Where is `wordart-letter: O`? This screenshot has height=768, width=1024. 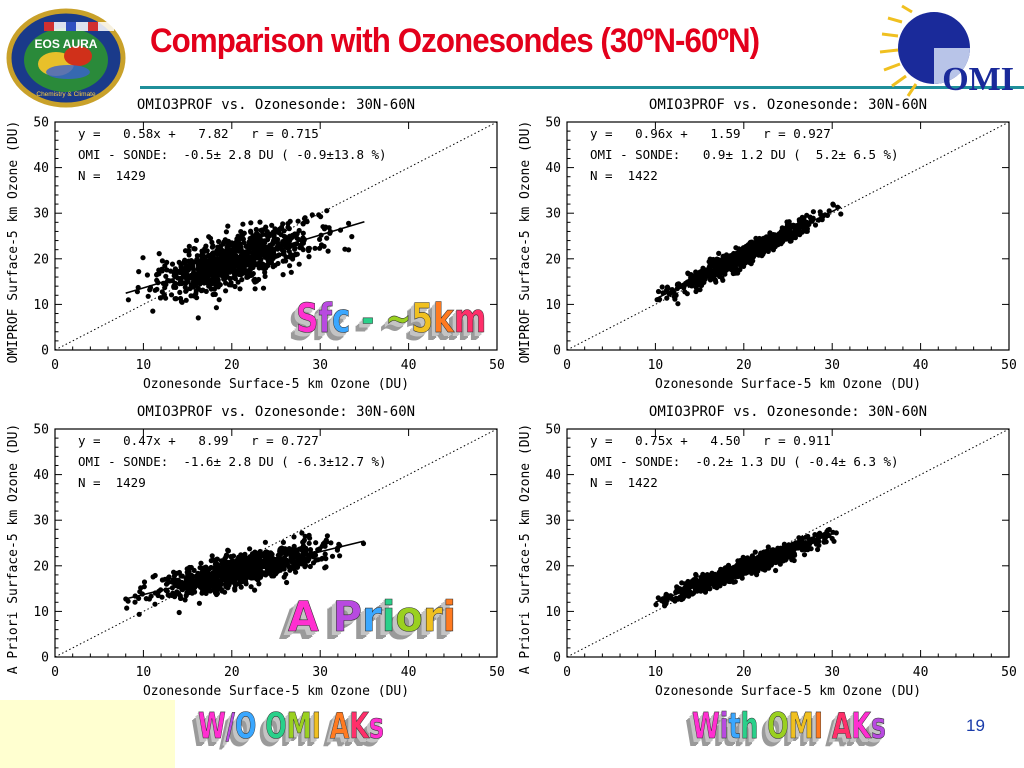
wordart-letter: O is located at coordinates (276, 727).